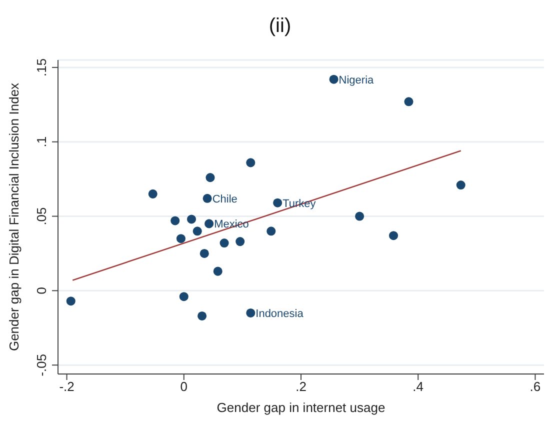 Image resolution: width=560 pixels, height=422 pixels. Describe the element at coordinates (225, 199) in the screenshot. I see `annotation: Chile` at that location.